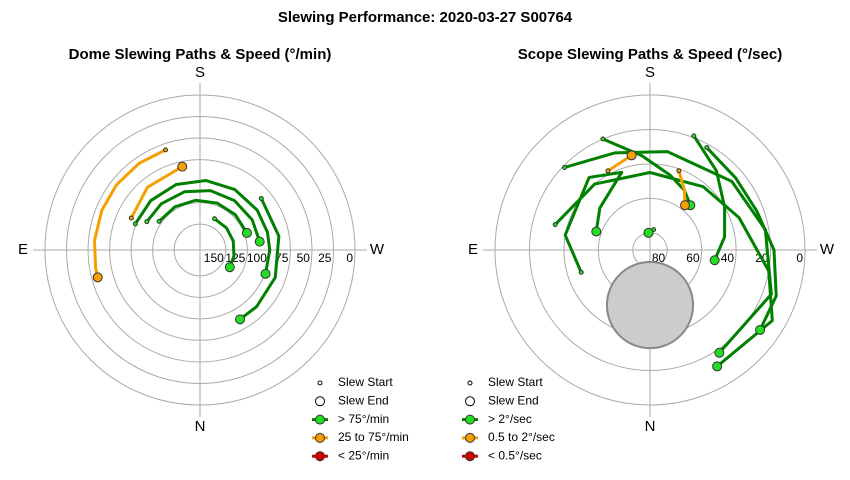 The image size is (850, 480). I want to click on legend-label: 0.5 to 2°/sec, so click(521, 437).